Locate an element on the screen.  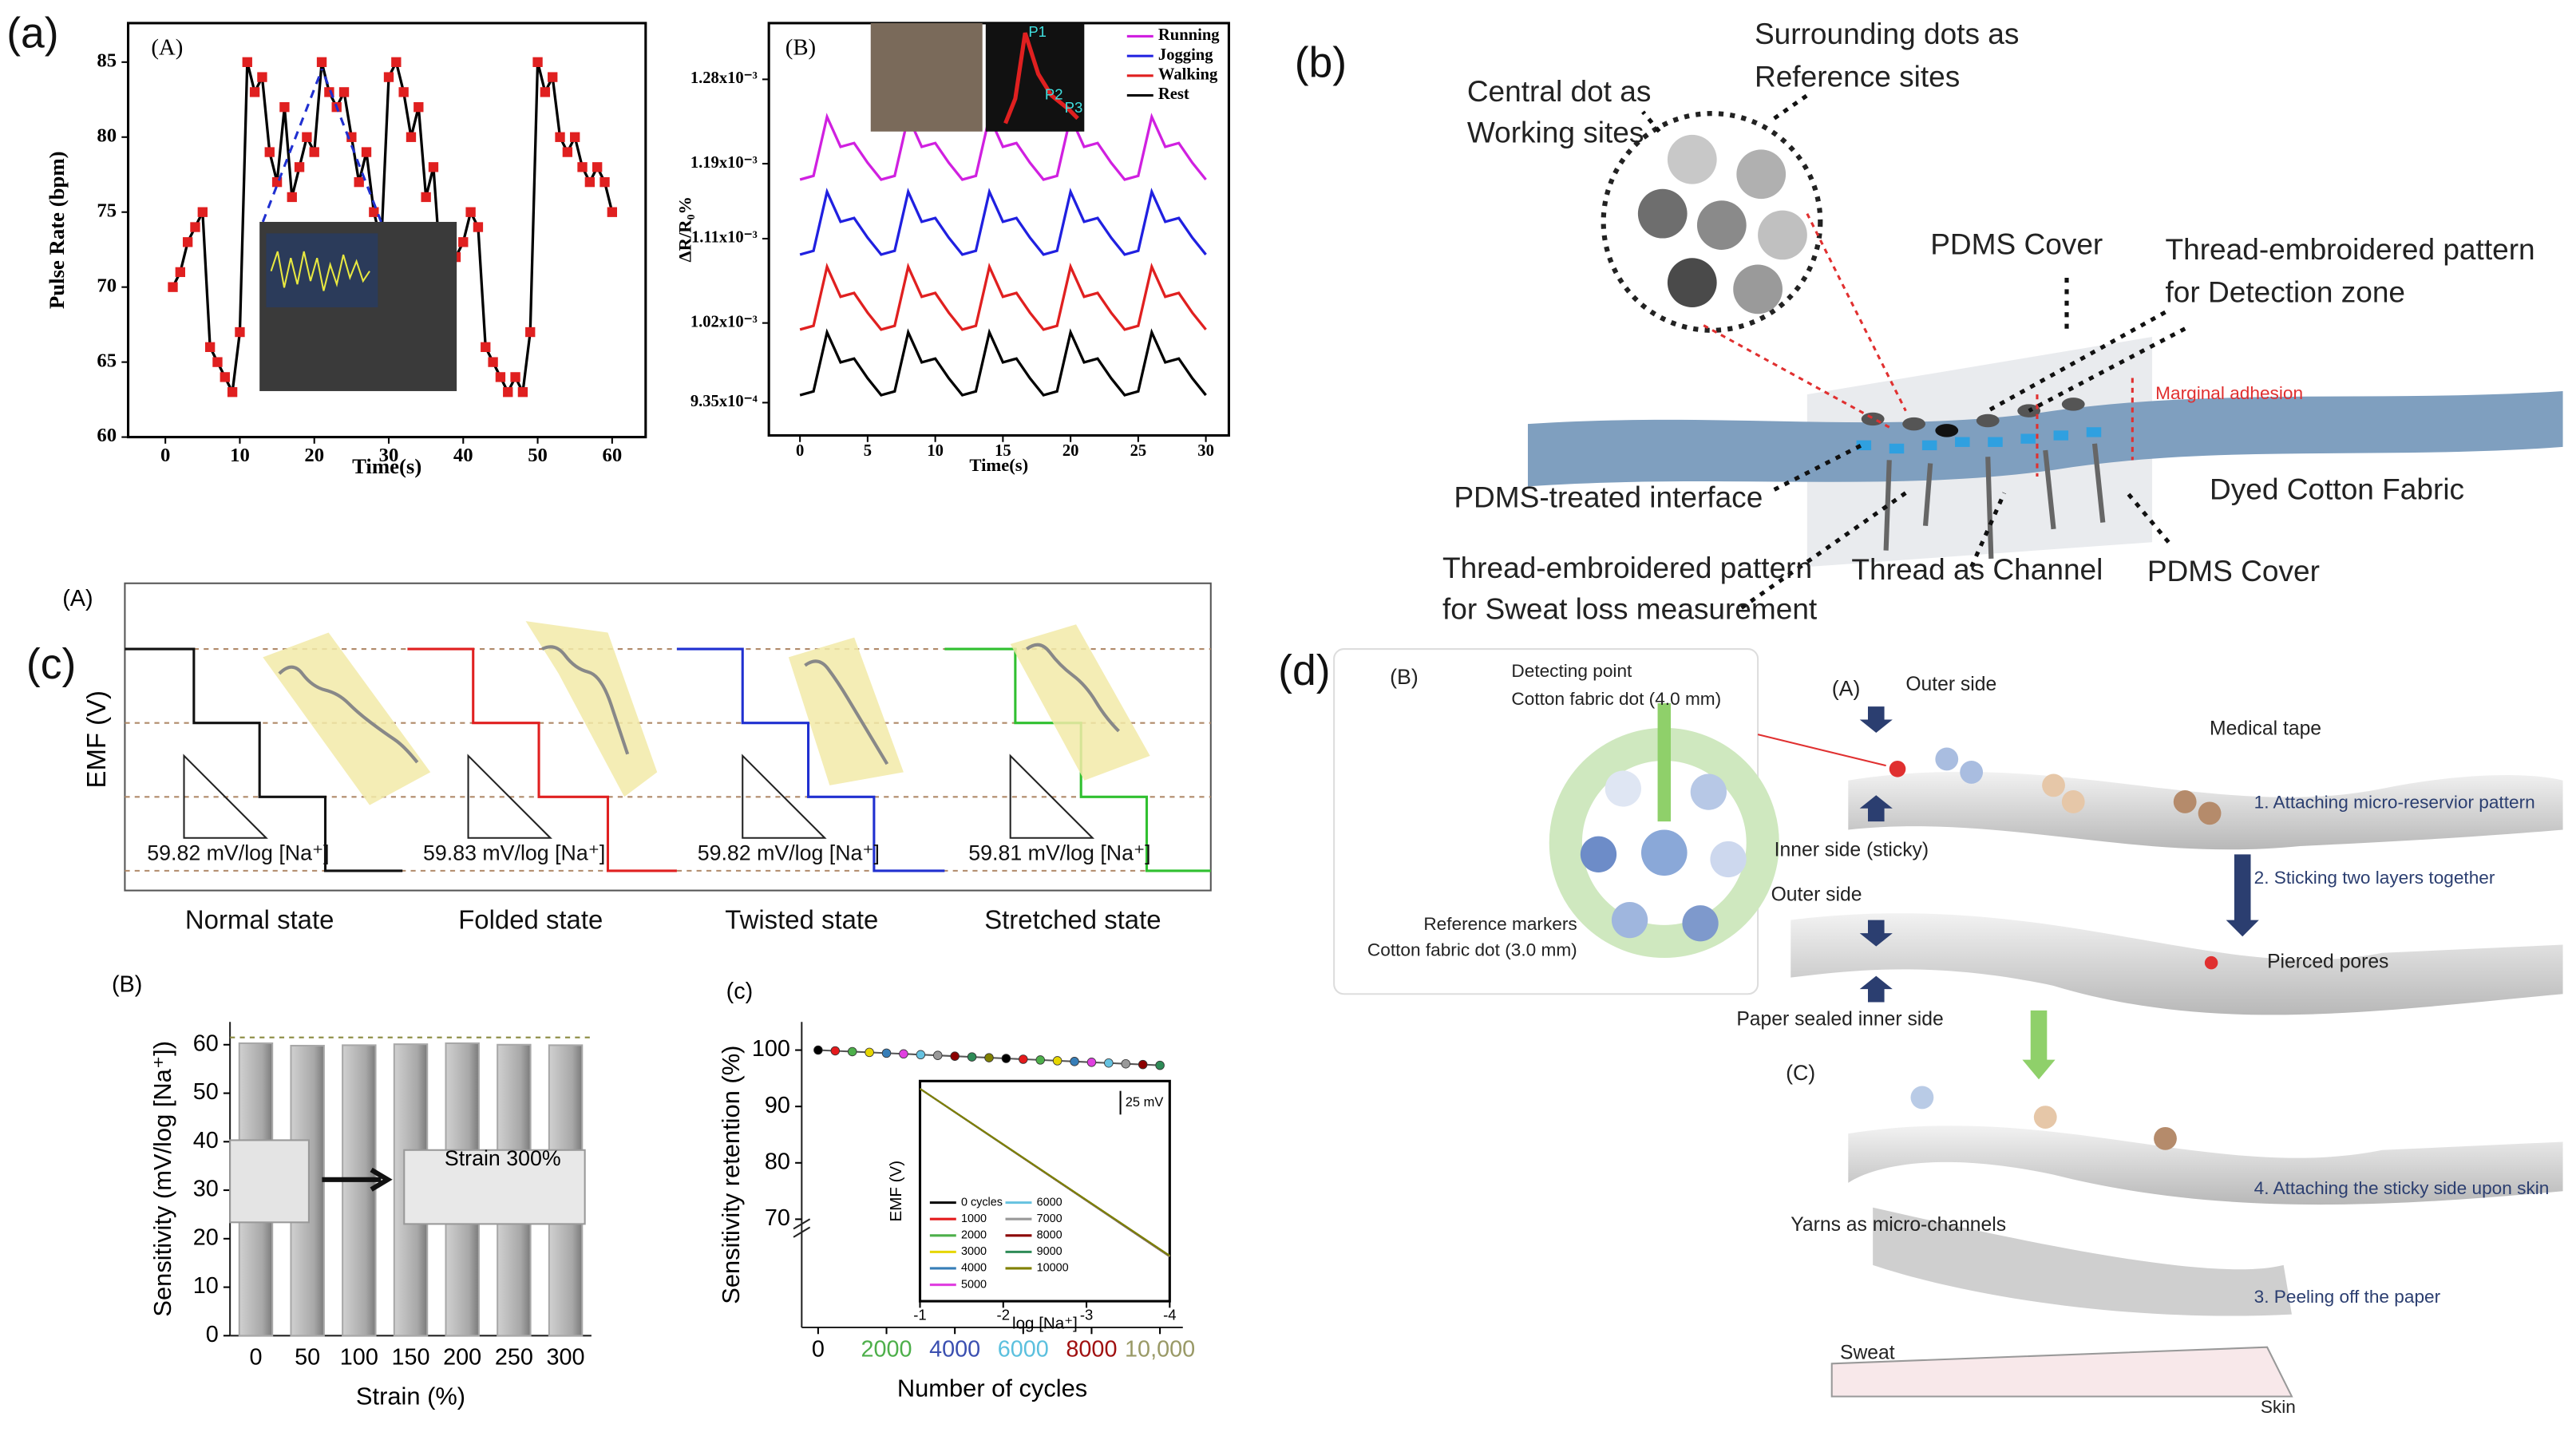
slope-triangles is located at coordinates (639, 796).